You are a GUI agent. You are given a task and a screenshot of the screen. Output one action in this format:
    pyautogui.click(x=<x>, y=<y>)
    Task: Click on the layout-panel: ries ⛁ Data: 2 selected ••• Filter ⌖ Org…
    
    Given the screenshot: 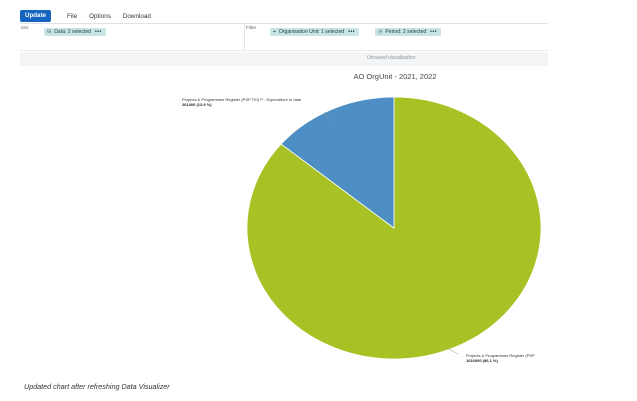 What is the action you would take?
    pyautogui.click(x=284, y=37)
    